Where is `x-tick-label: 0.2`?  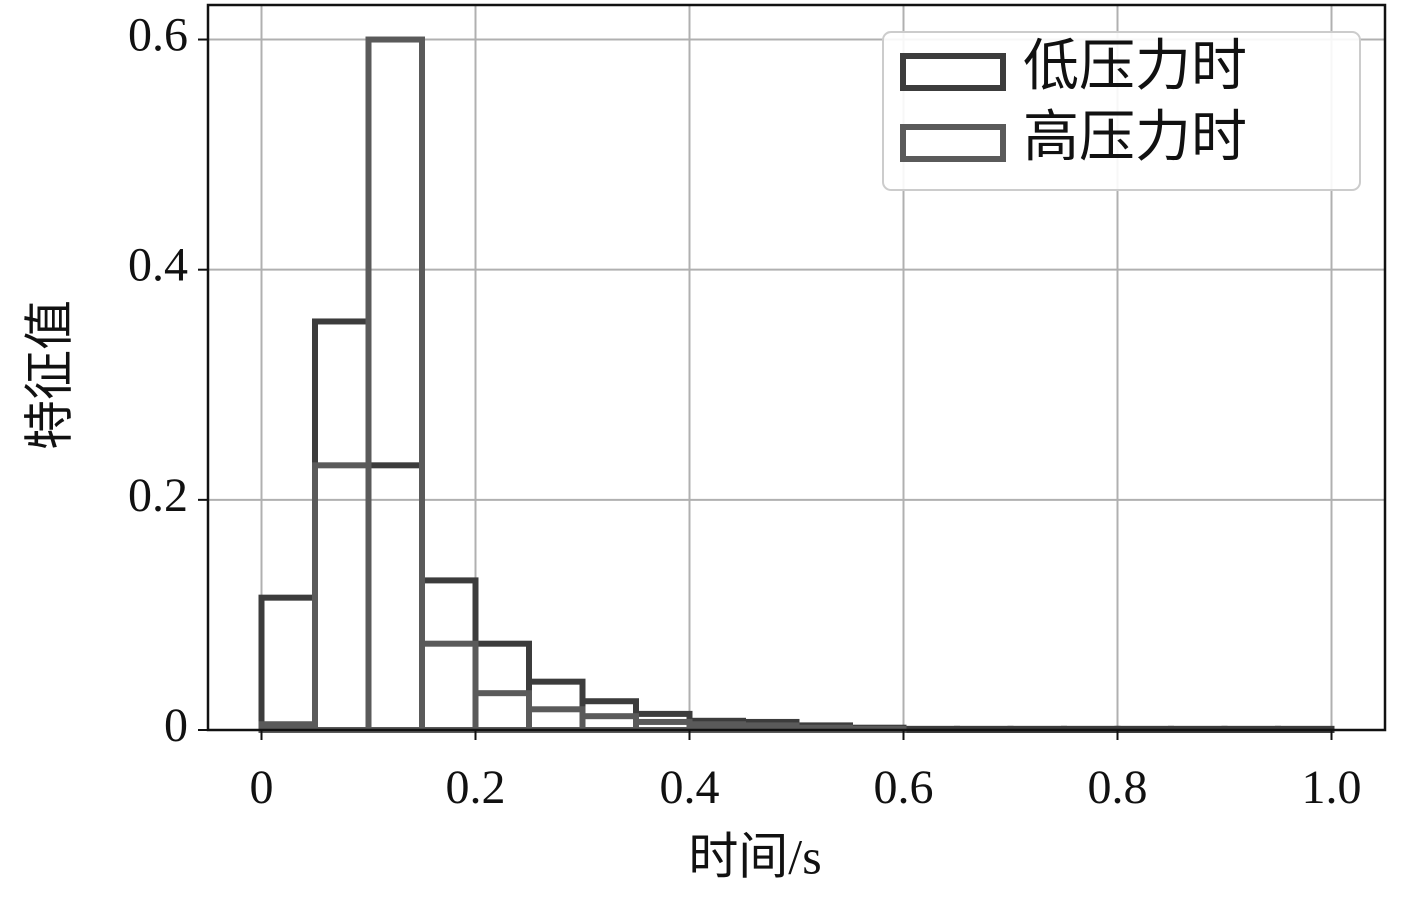 x-tick-label: 0.2 is located at coordinates (476, 787).